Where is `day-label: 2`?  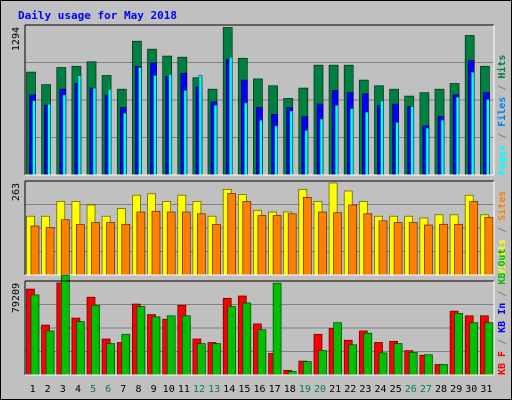 day-label: 2 is located at coordinates (48, 389).